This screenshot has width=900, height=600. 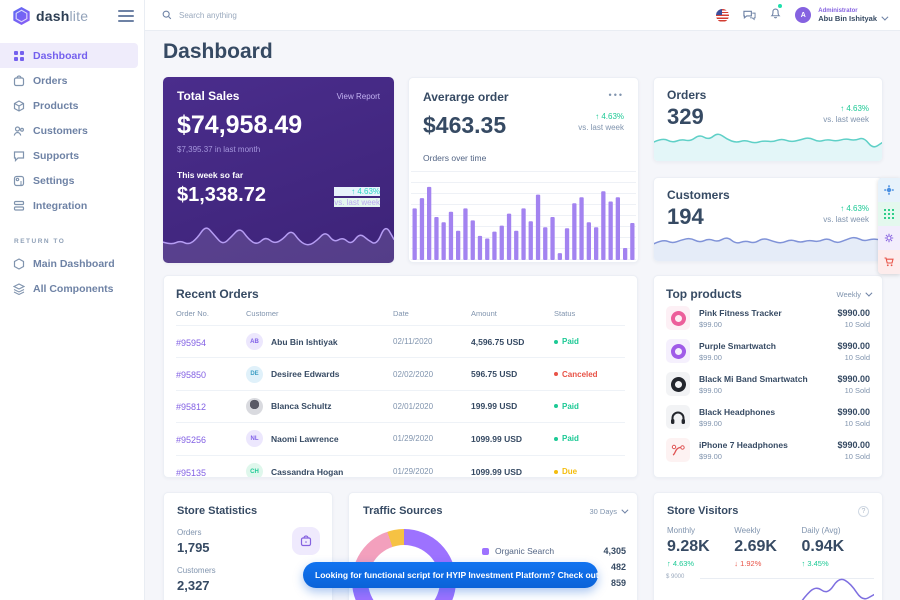 What do you see at coordinates (616, 95) in the screenshot?
I see `card-menu-icon: •••` at bounding box center [616, 95].